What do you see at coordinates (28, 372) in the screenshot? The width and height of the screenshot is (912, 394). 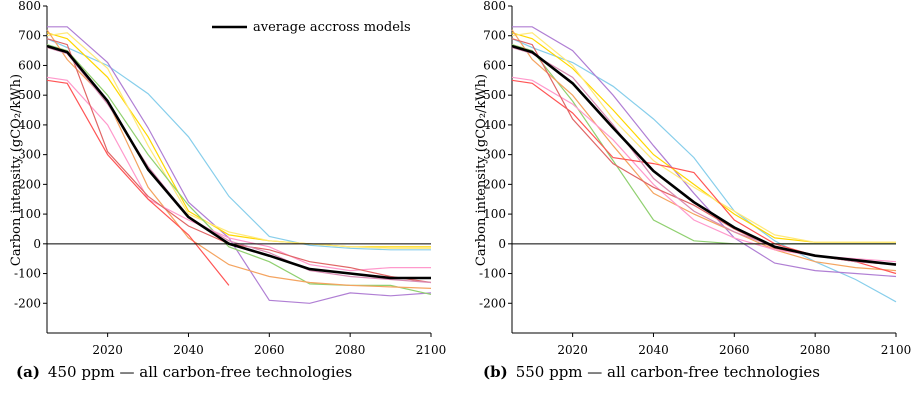 I see `caption-a-letter: (a)` at bounding box center [28, 372].